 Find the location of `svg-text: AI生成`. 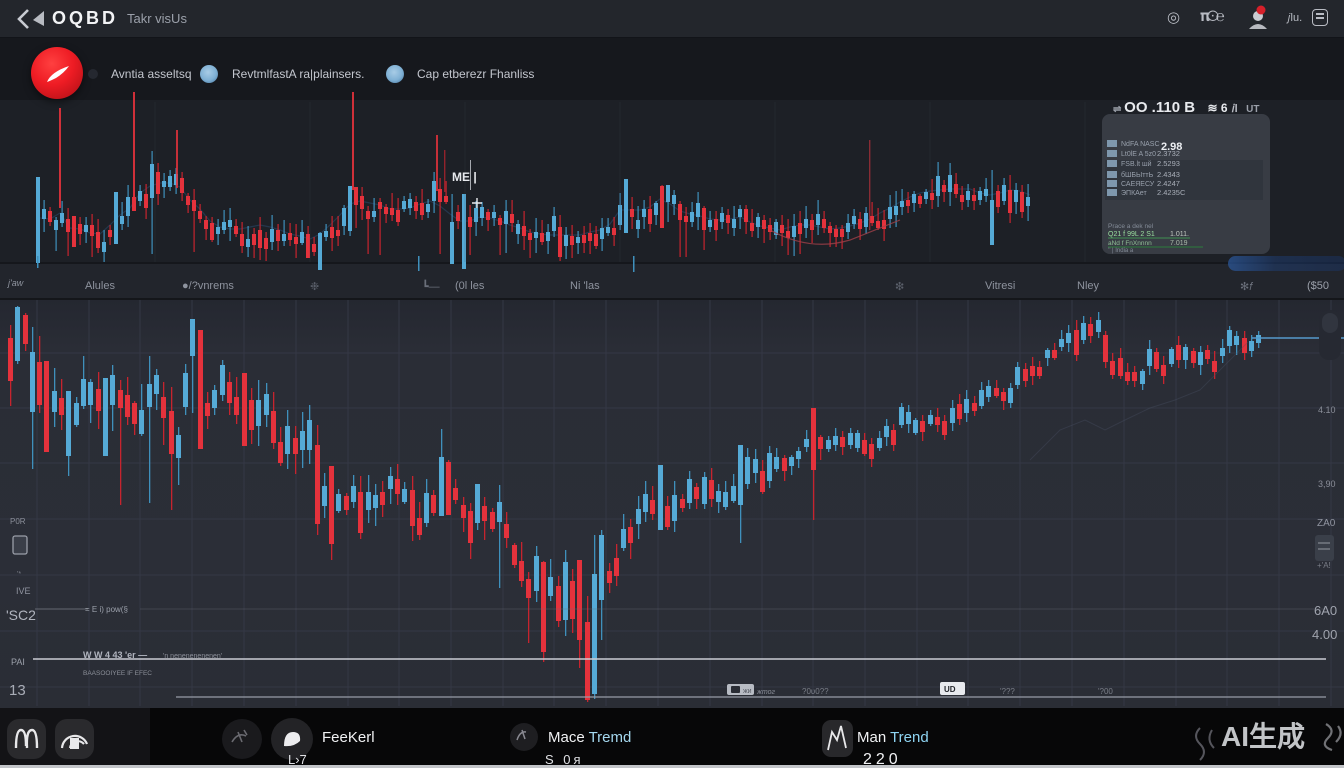

svg-text: AI生成 is located at coordinates (1263, 736).